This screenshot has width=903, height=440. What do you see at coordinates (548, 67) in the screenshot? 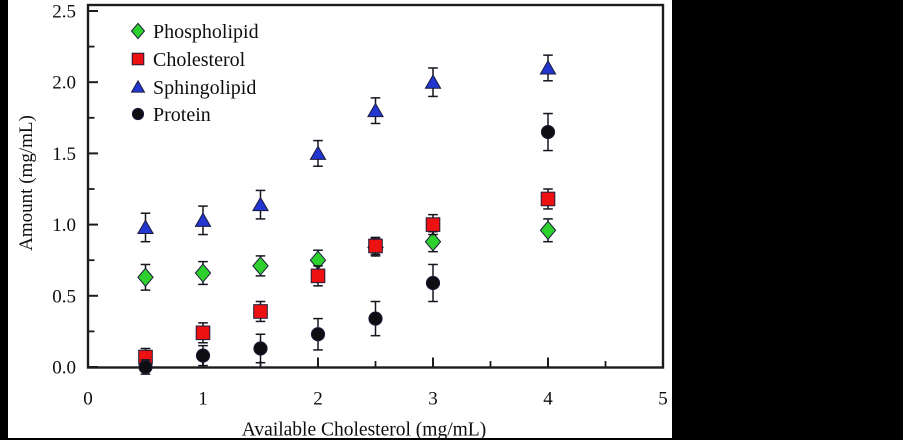
I see `data-point-sphingolipid-x4` at bounding box center [548, 67].